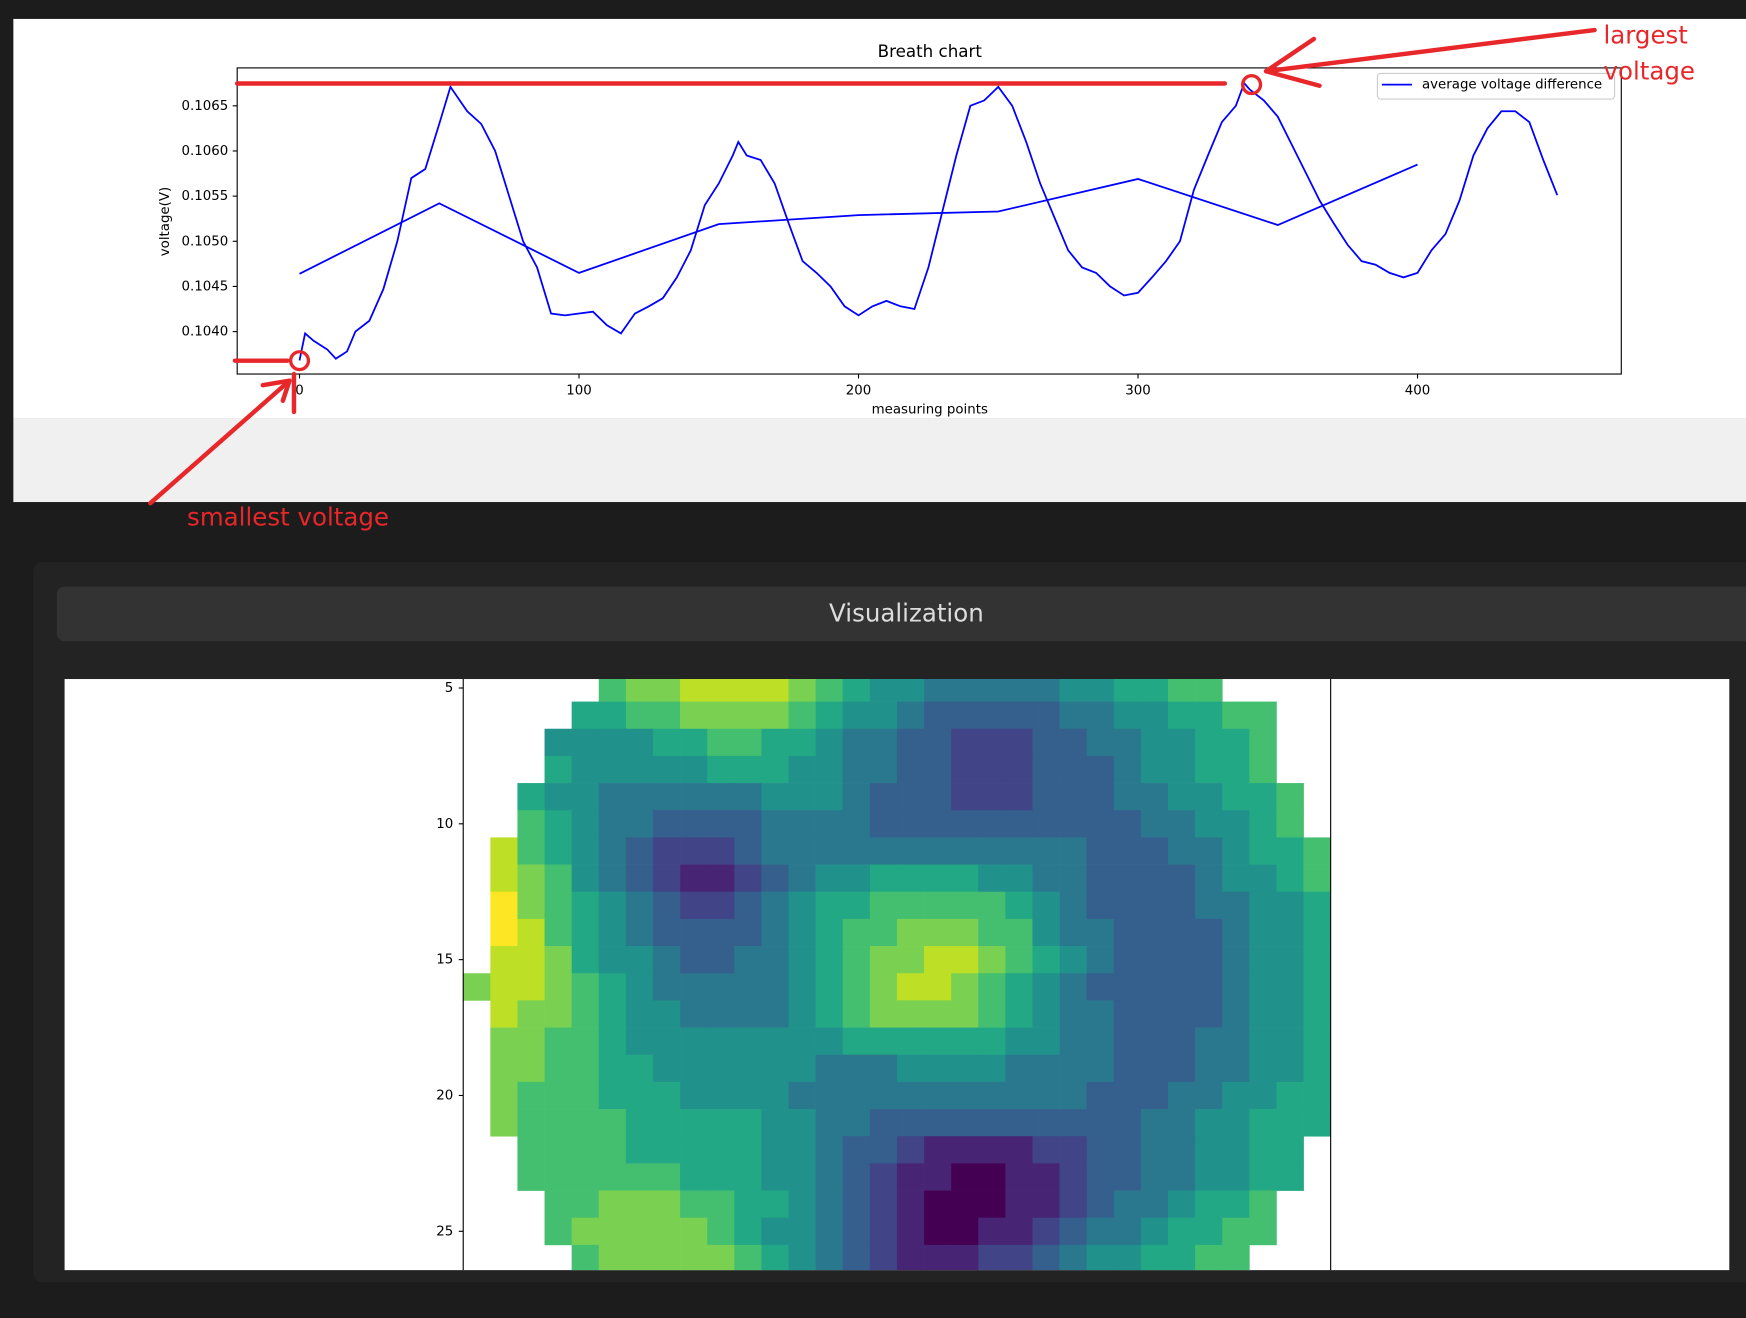  What do you see at coordinates (901, 614) in the screenshot?
I see `panel-header` at bounding box center [901, 614].